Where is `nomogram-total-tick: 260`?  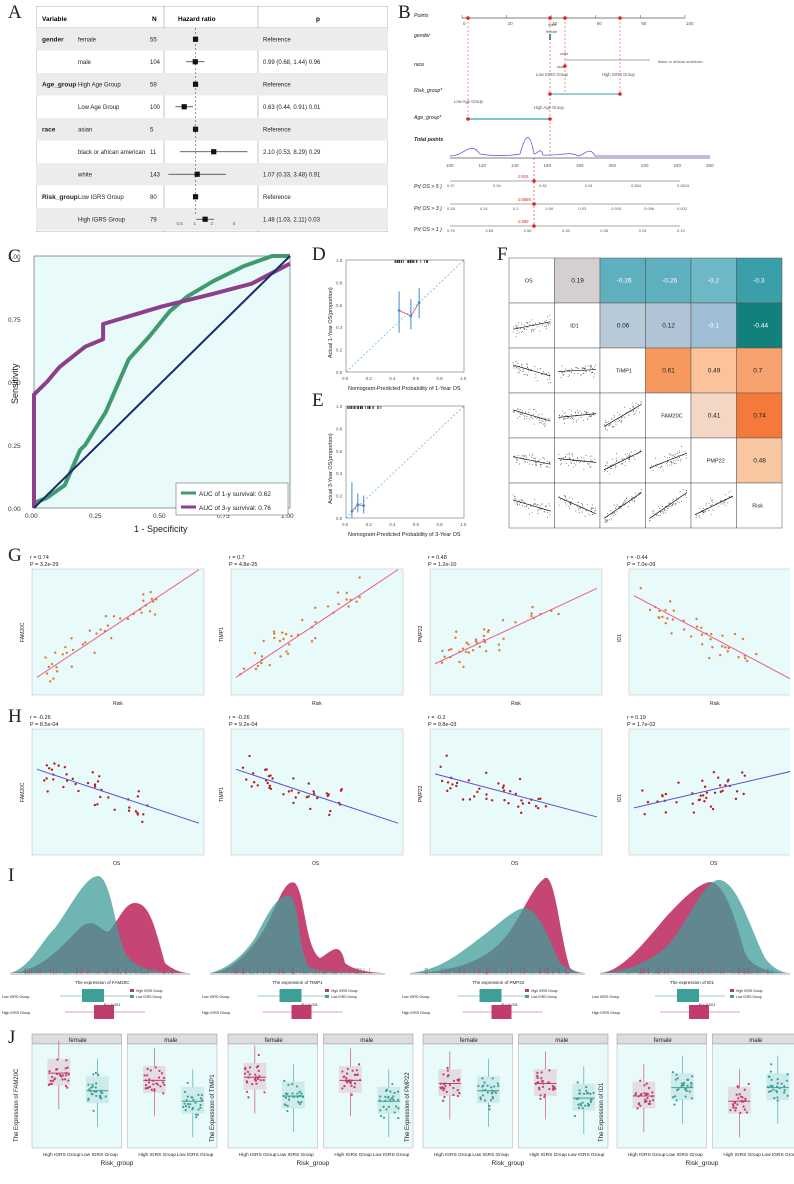
nomogram-total-tick: 260 is located at coordinates (710, 165).